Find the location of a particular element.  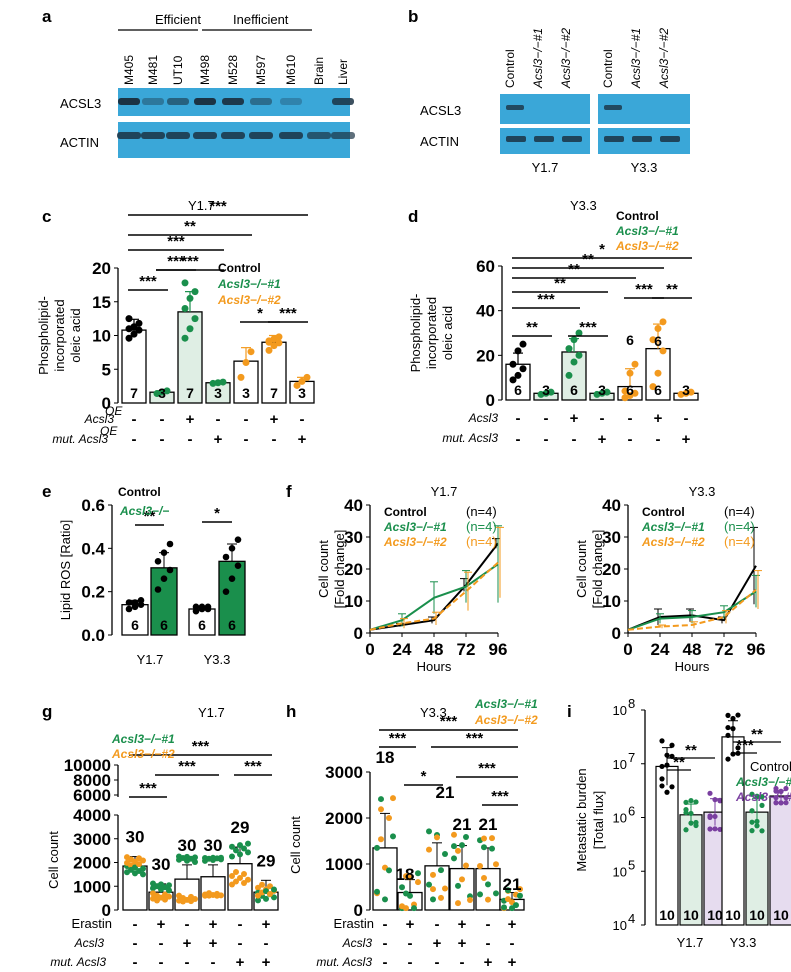

y-tick-label: 0 is located at coordinates (616, 633).